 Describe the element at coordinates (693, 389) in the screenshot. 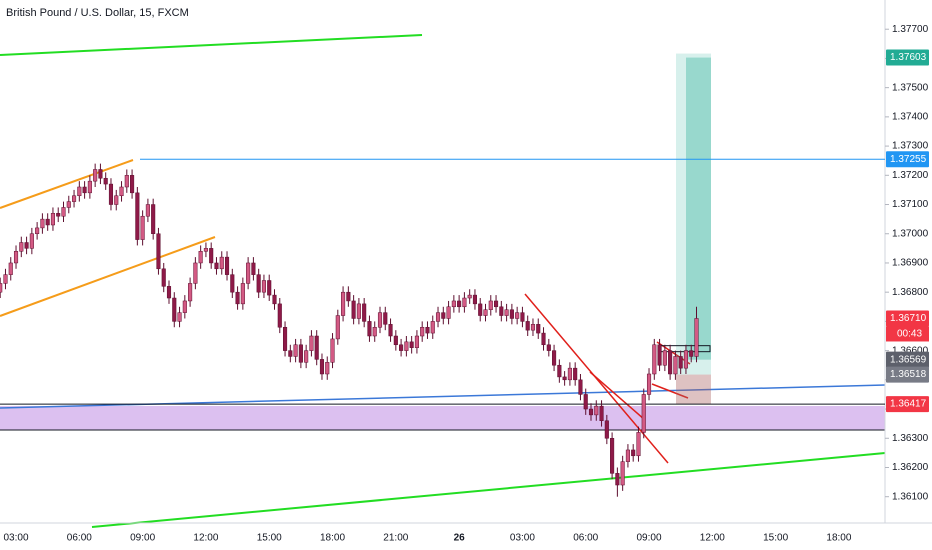

I see `position-loss` at that location.